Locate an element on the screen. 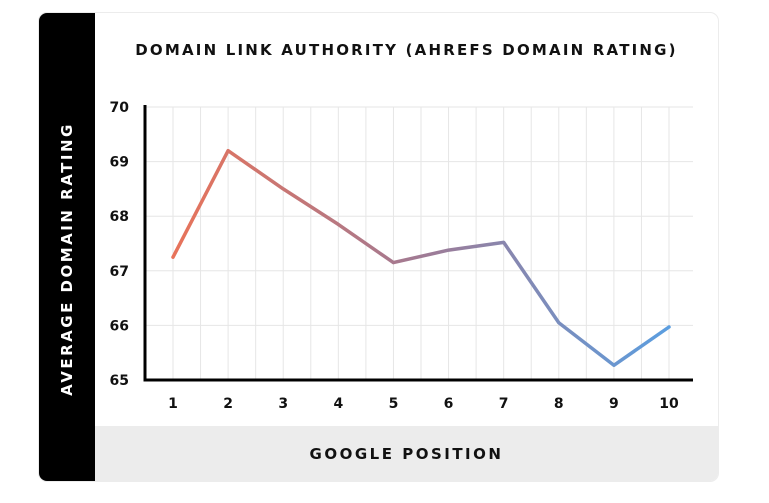  x-axis-label-bar: GOOGLE POSITION is located at coordinates (406, 453).